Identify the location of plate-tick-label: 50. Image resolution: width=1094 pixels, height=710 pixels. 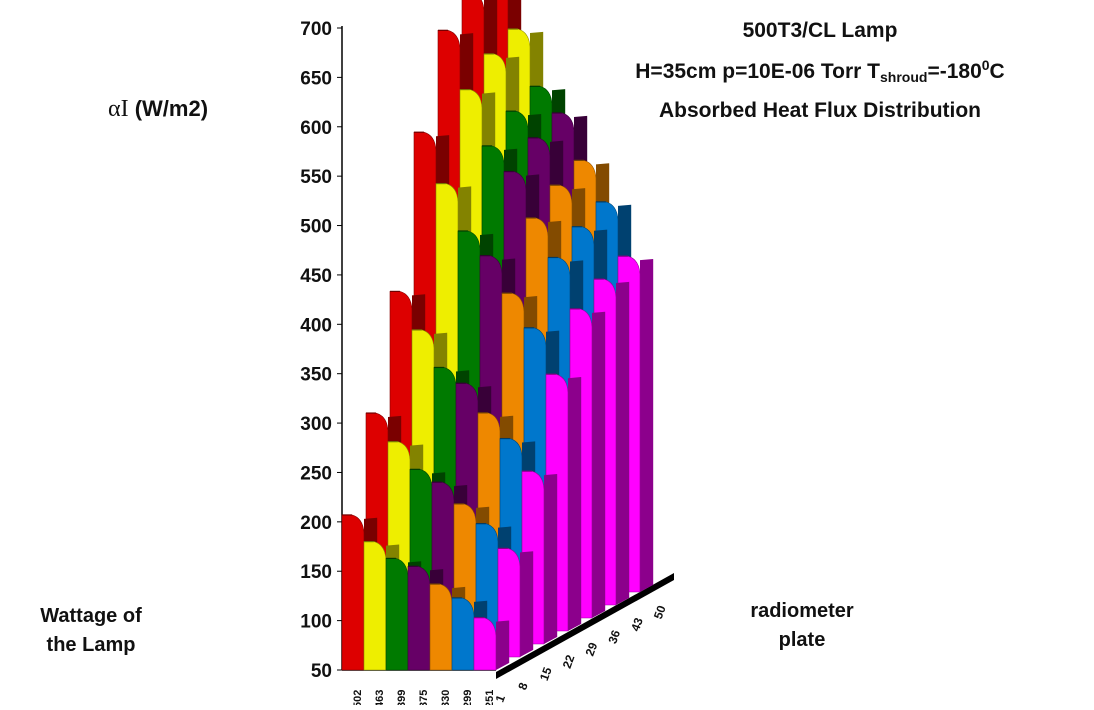
(660, 612).